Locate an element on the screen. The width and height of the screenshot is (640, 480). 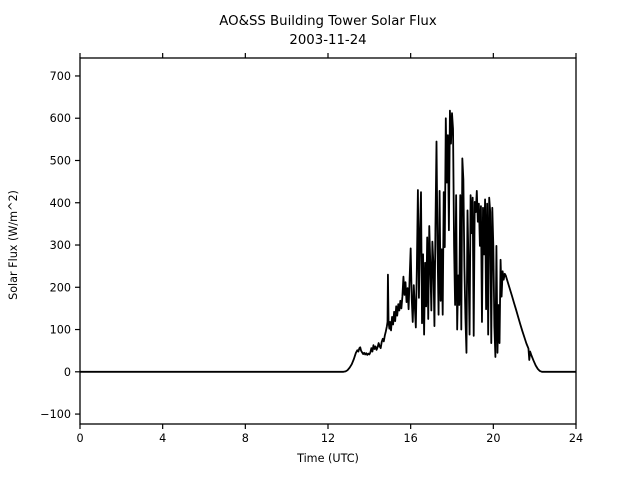
y-tick-label: −100 is located at coordinates (55, 414).